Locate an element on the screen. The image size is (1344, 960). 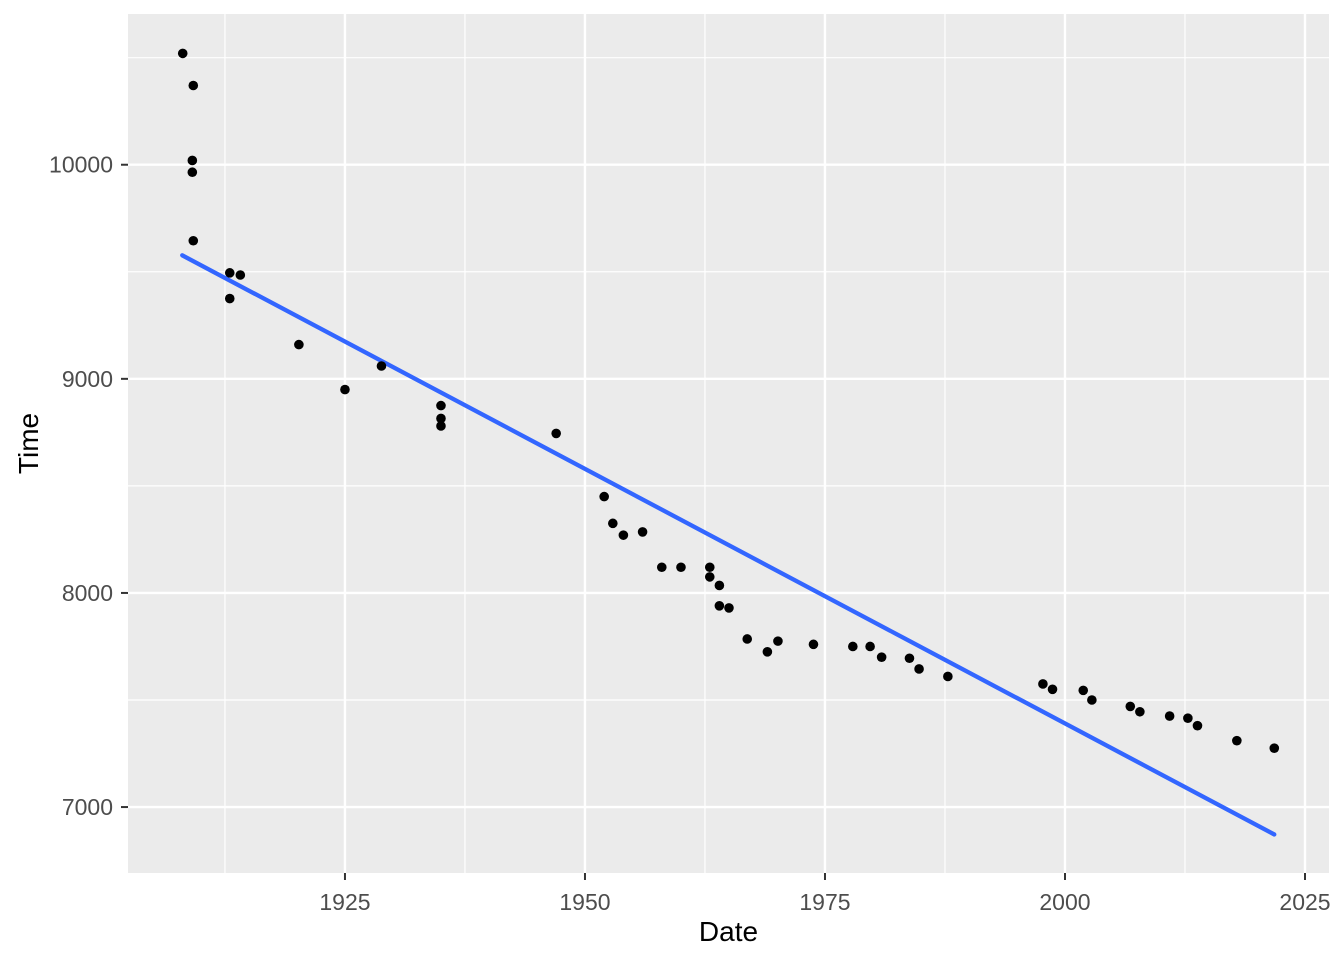
x-axis-tick-labels: 1925 1950 1975 2000 2025 is located at coordinates (824, 902).